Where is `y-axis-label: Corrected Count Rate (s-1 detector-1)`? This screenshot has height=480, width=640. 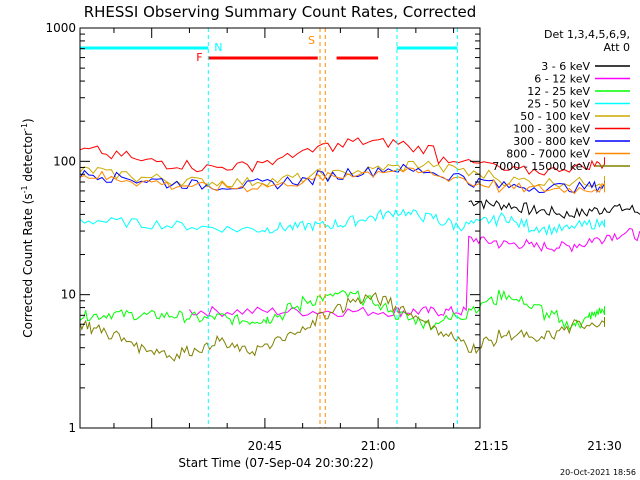
y-axis-label: Corrected Count Rate (s-1 detector-1) is located at coordinates (27, 227).